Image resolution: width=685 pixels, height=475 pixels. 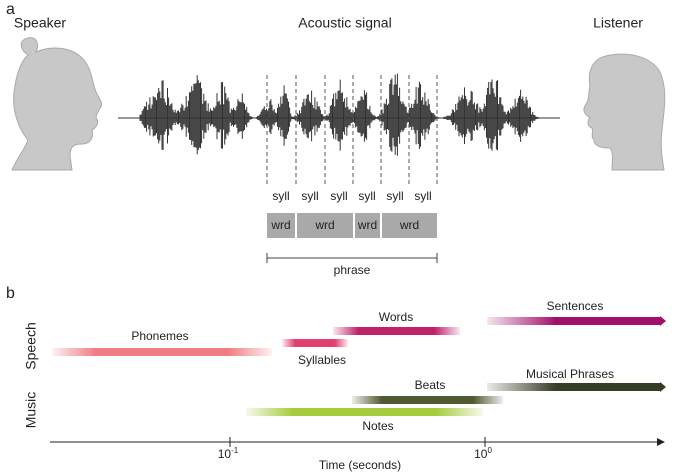 What do you see at coordinates (31, 410) in the screenshot?
I see `group-label: Music` at bounding box center [31, 410].